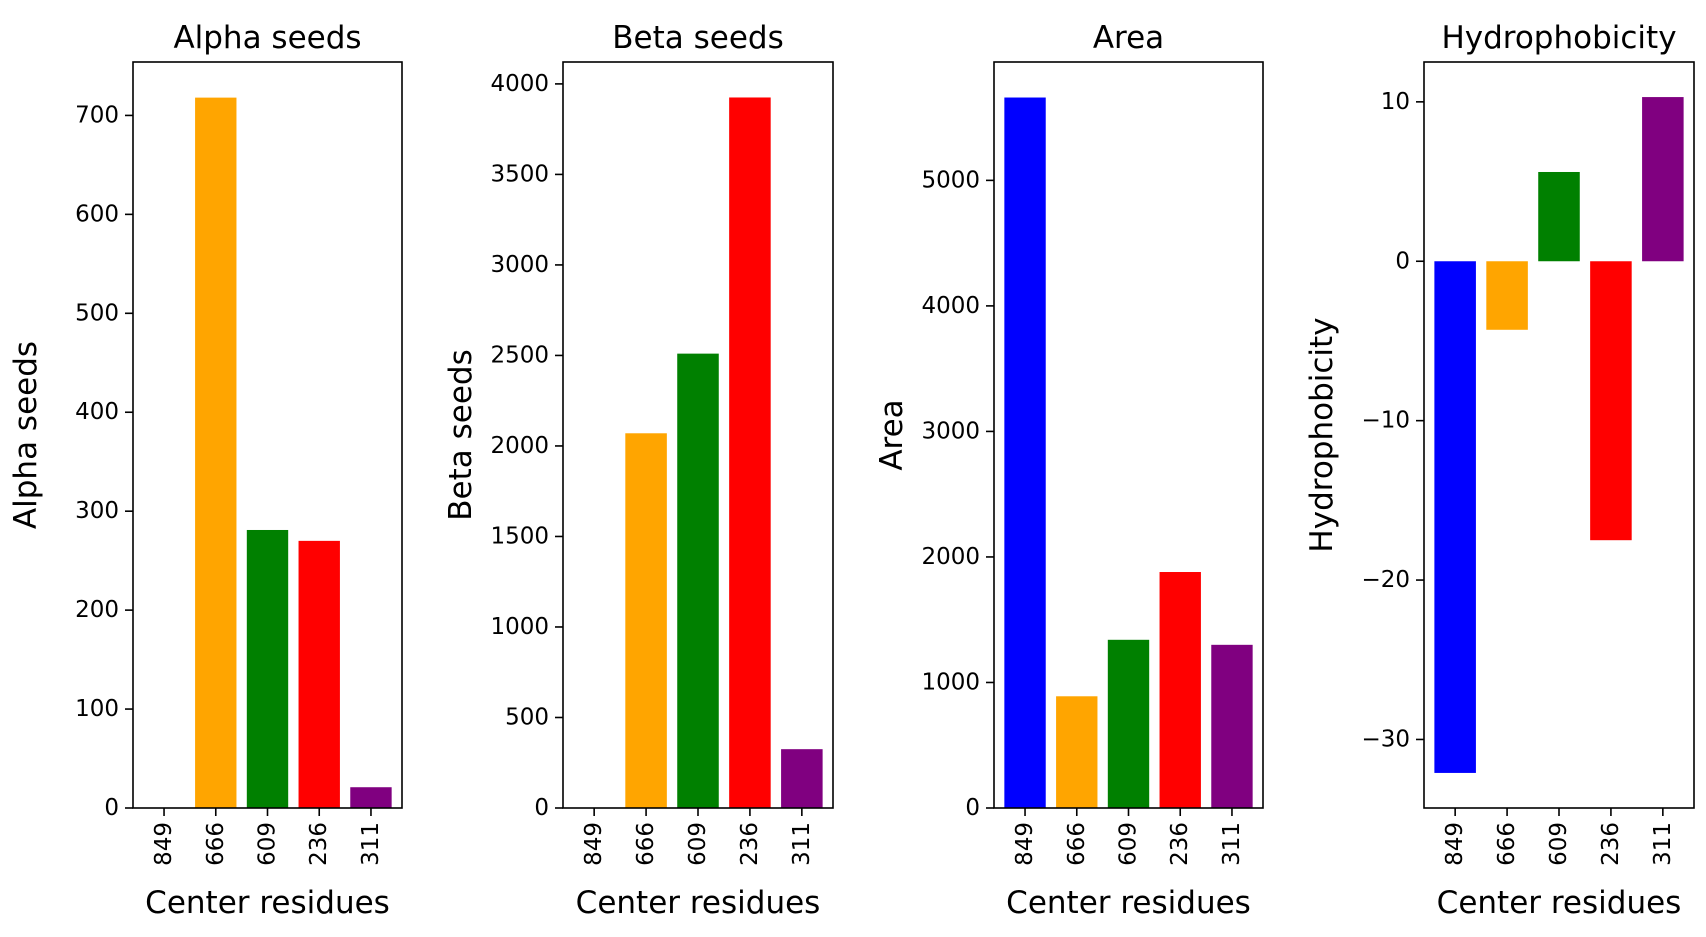  Describe the element at coordinates (97, 511) in the screenshot. I see `y-tick-label: 300` at that location.